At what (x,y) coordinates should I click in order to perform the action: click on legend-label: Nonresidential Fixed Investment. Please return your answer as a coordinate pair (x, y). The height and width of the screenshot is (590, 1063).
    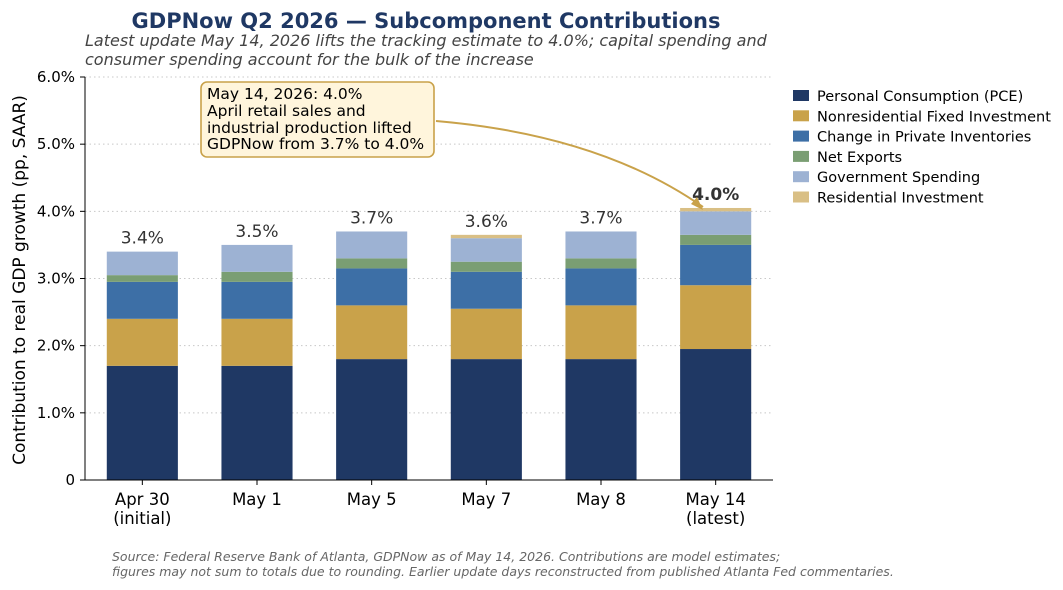
    Looking at the image, I should click on (934, 117).